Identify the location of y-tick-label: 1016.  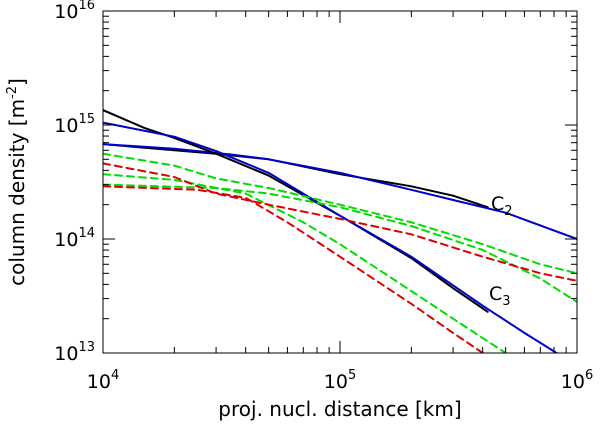
(74, 11).